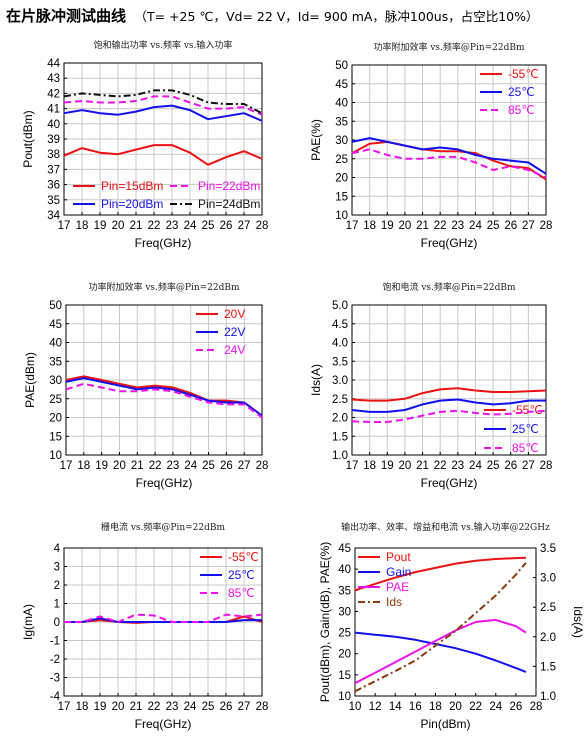 The width and height of the screenshot is (587, 750). Describe the element at coordinates (548, 667) in the screenshot. I see `y2-tick-label: 1.5` at that location.